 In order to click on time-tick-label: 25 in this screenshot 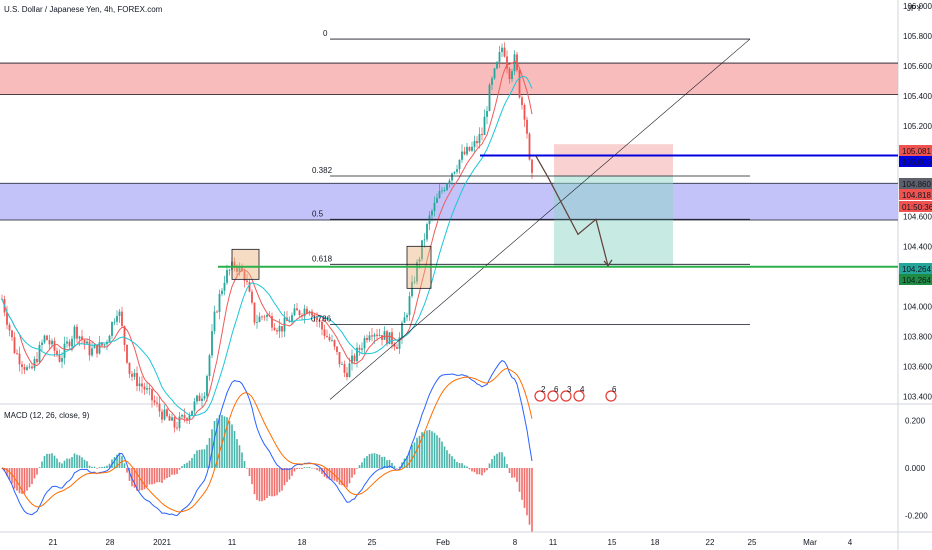, I will do `click(752, 542)`.